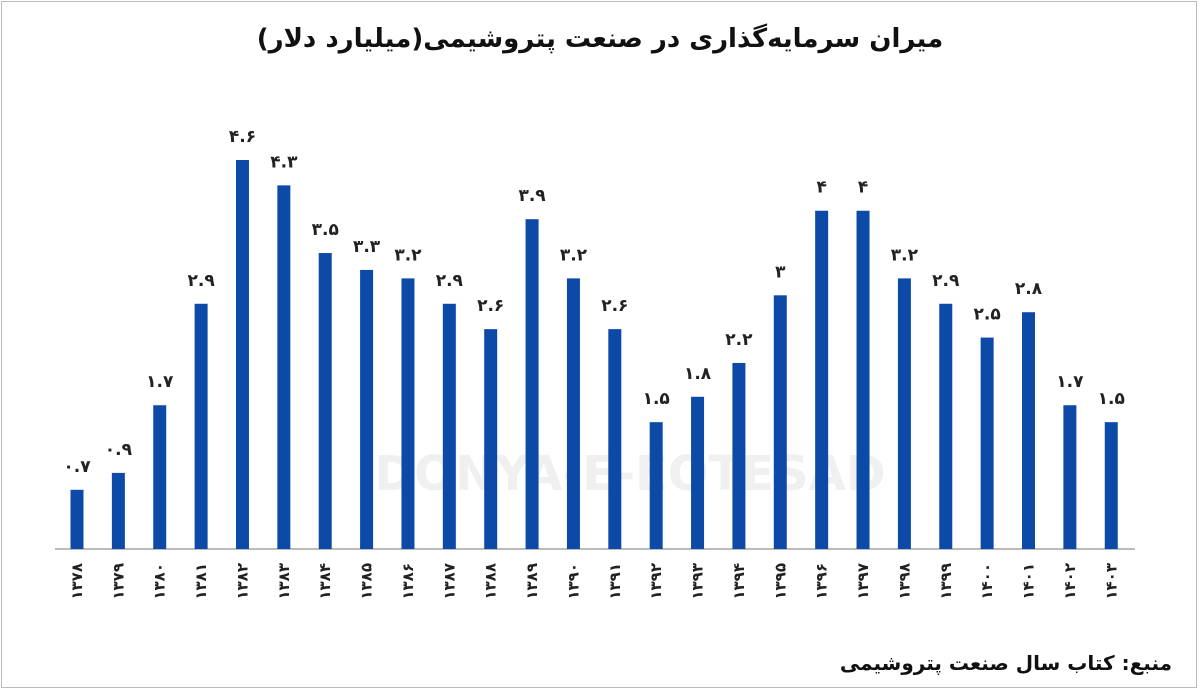 This screenshot has height=691, width=1200. What do you see at coordinates (367, 581) in the screenshot?
I see `x-tick-label-7: ۱۳۸۵` at bounding box center [367, 581].